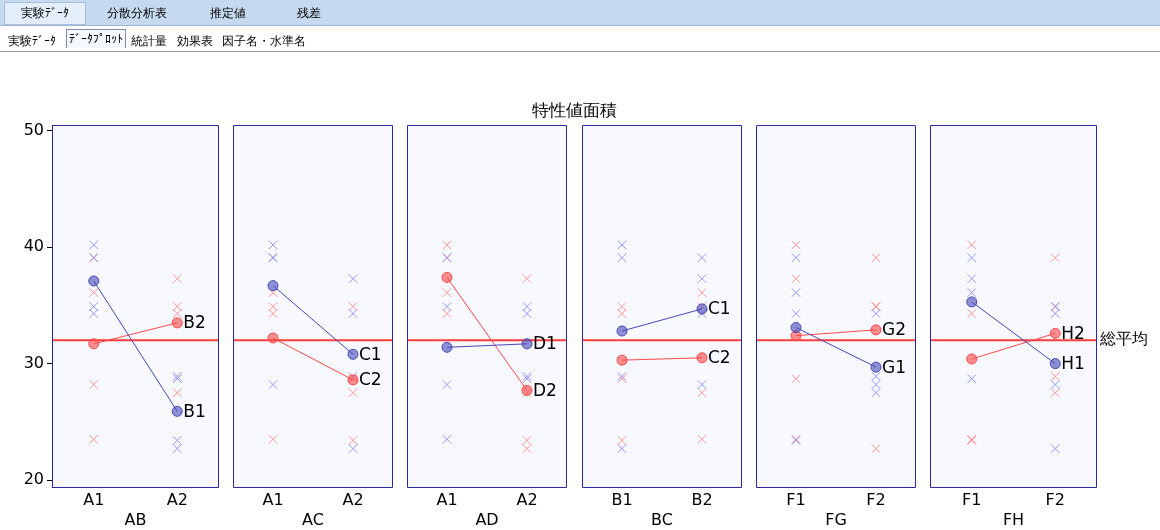 This screenshot has height=530, width=1160. Describe the element at coordinates (836, 519) in the screenshot. I see `x-axis-title: FG` at that location.